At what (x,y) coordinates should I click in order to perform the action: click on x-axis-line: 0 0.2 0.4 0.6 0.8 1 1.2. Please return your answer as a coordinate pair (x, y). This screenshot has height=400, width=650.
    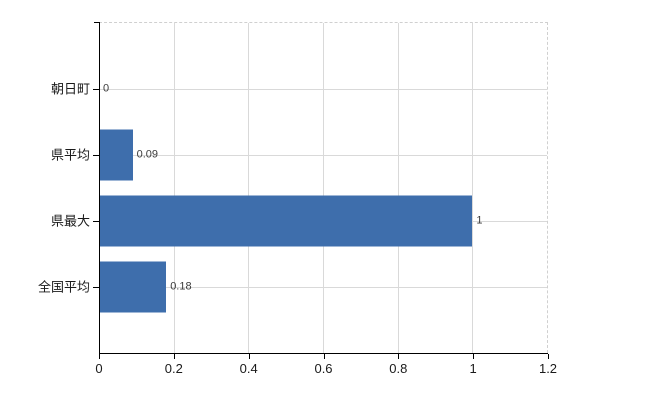
    Looking at the image, I should click on (326, 364).